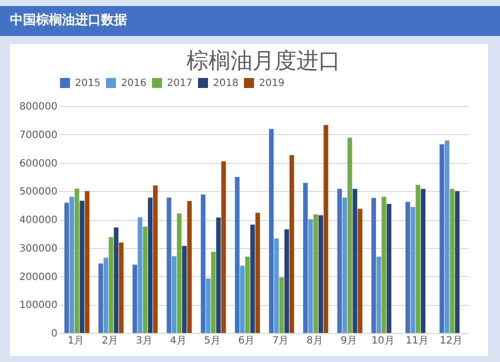 The image size is (500, 362). Describe the element at coordinates (38, 306) in the screenshot. I see `y-tick-label: 100000` at that location.